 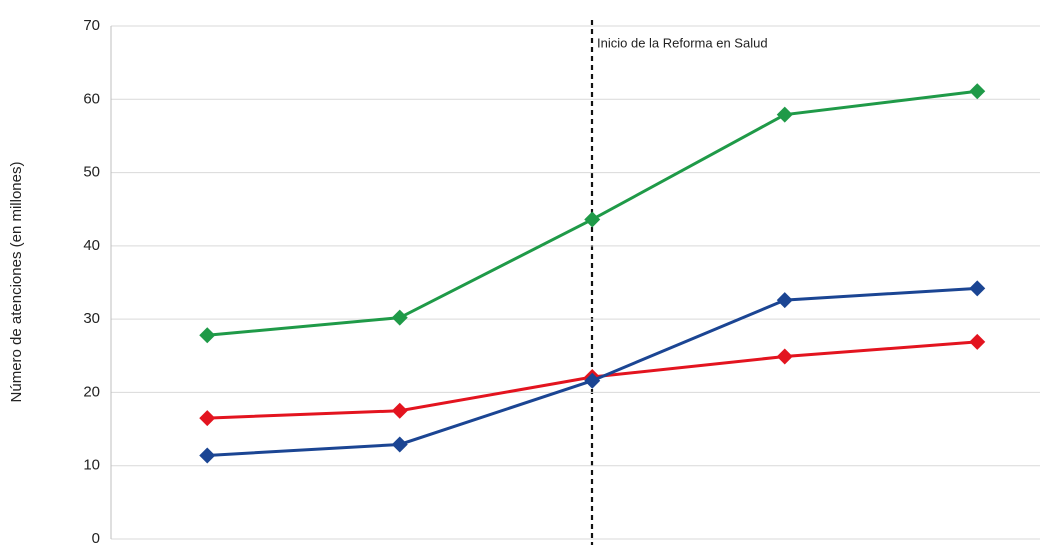 I want to click on y-tick-label: 70, so click(x=91, y=25).